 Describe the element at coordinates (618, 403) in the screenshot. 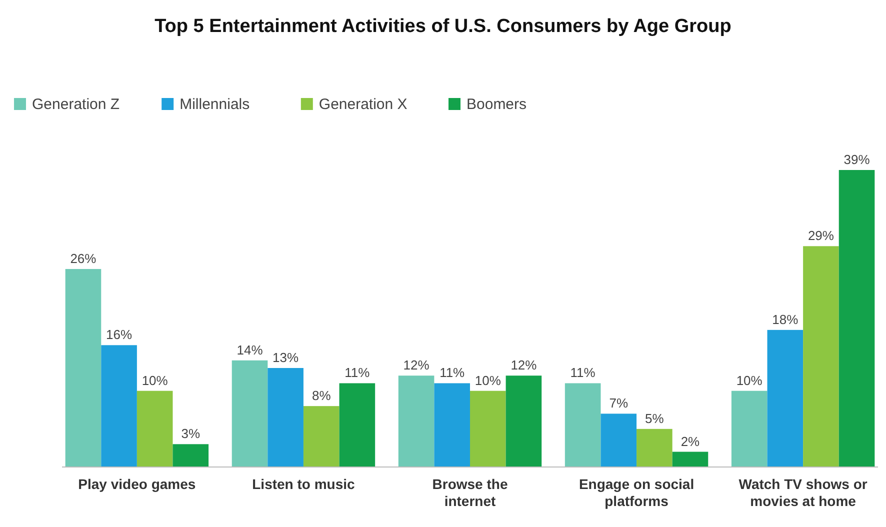

I see `data-label: 7%` at that location.